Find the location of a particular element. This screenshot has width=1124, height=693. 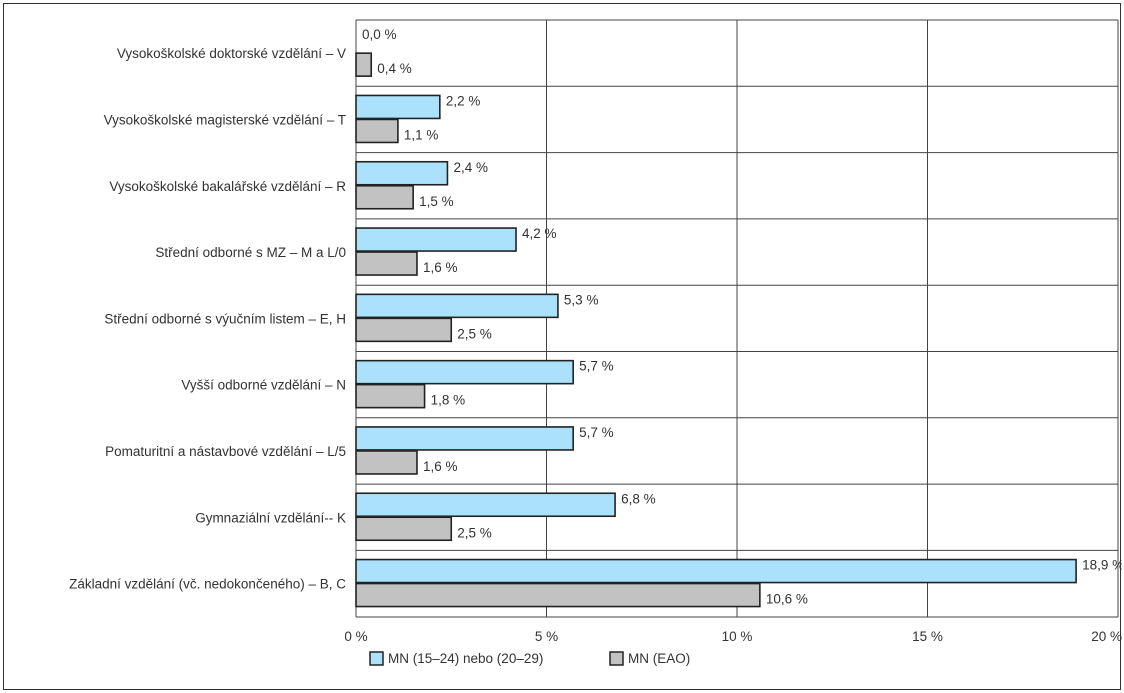

x-tick-label: 10 % is located at coordinates (737, 636).